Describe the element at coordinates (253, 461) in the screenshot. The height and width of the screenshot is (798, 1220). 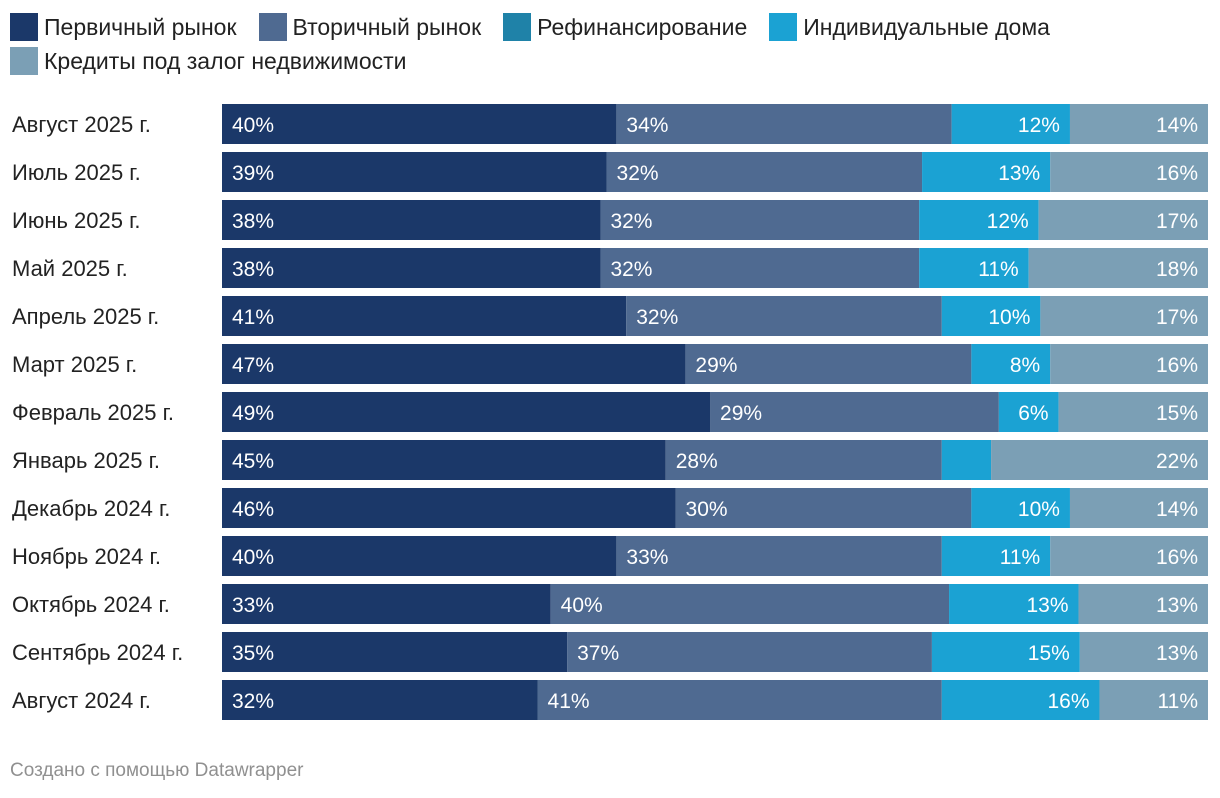
I see `data-label: 45%` at that location.